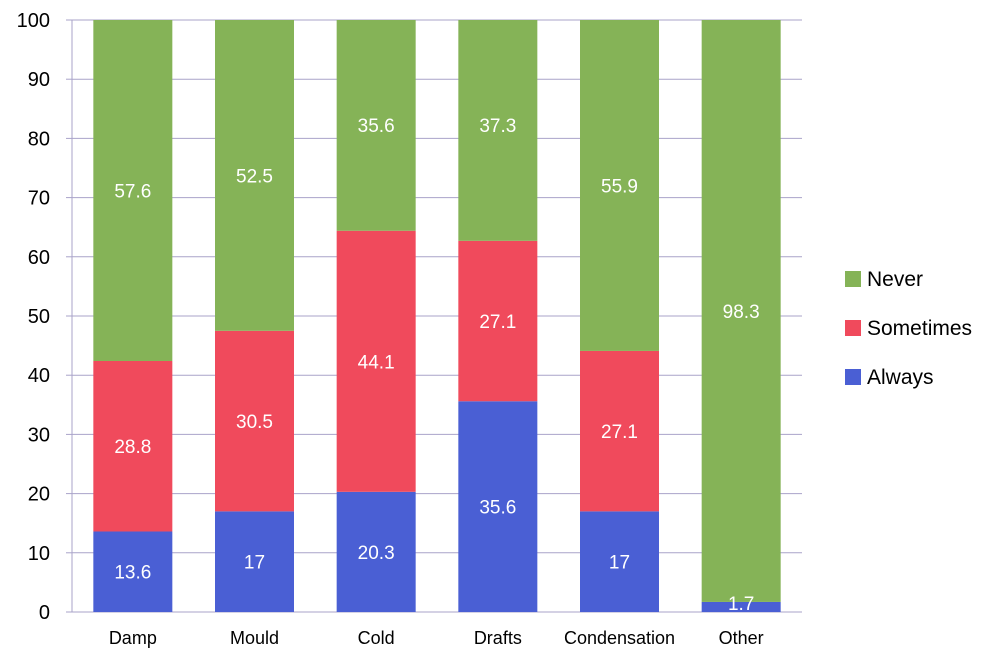  What do you see at coordinates (853, 328) in the screenshot?
I see `legend-swatch-sometimes` at bounding box center [853, 328].